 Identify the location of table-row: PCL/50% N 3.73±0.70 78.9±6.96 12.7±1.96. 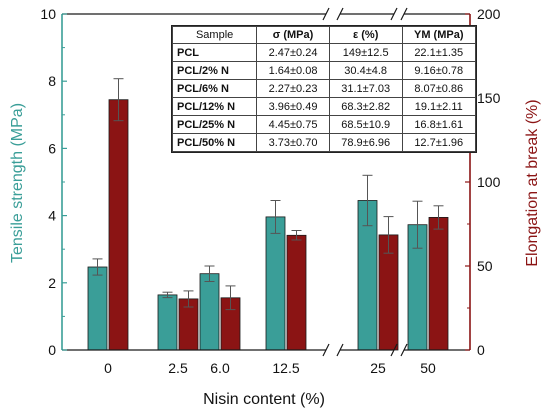
(323, 142).